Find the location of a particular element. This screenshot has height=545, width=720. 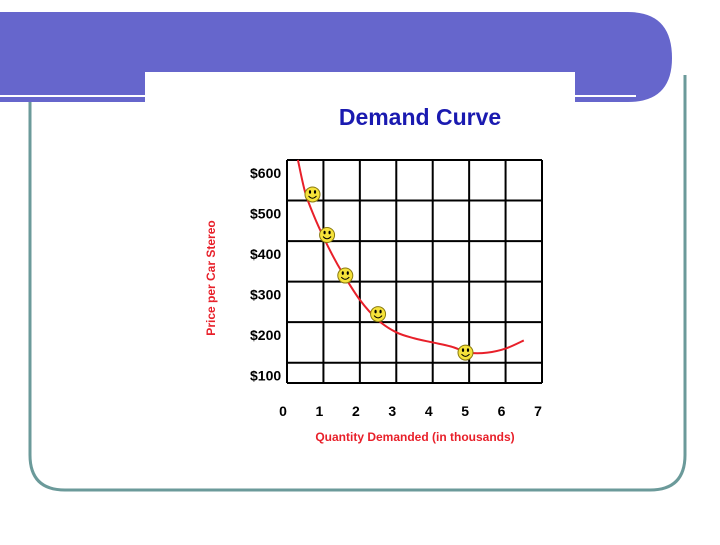

y-tick-label: $400 is located at coordinates (265, 254).